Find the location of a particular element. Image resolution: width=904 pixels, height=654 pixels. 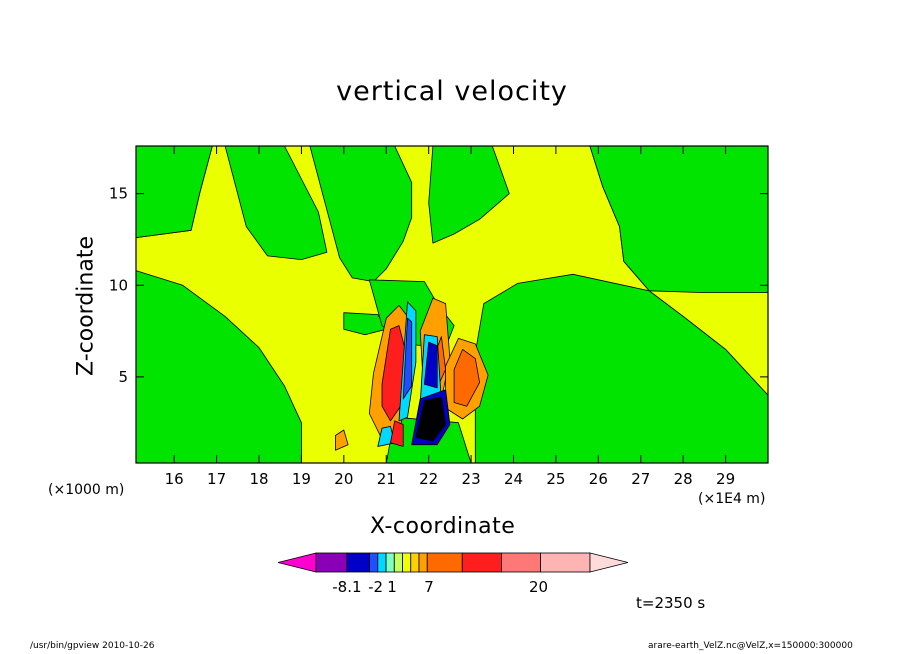

colorbar-label: 1 is located at coordinates (392, 587).